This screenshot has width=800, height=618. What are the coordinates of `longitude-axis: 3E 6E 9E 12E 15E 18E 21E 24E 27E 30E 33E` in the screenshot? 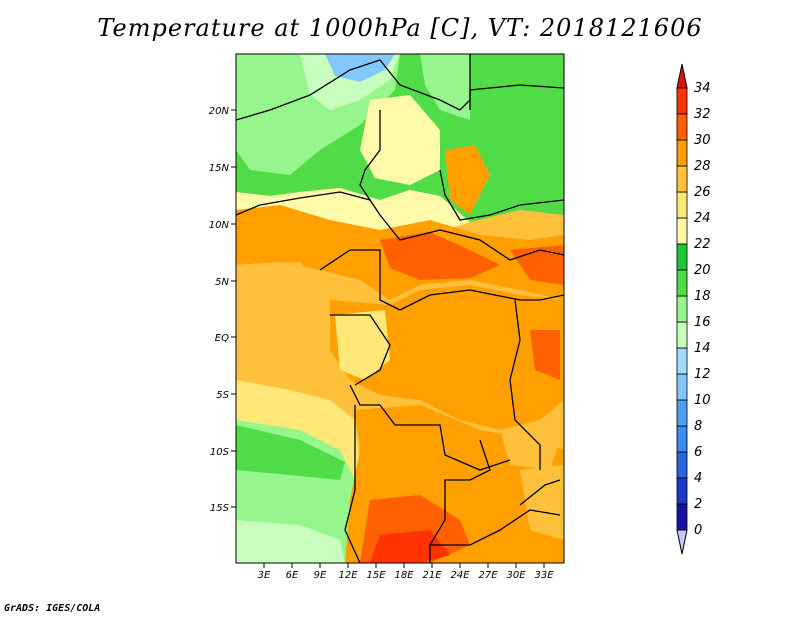 It's located at (406, 572).